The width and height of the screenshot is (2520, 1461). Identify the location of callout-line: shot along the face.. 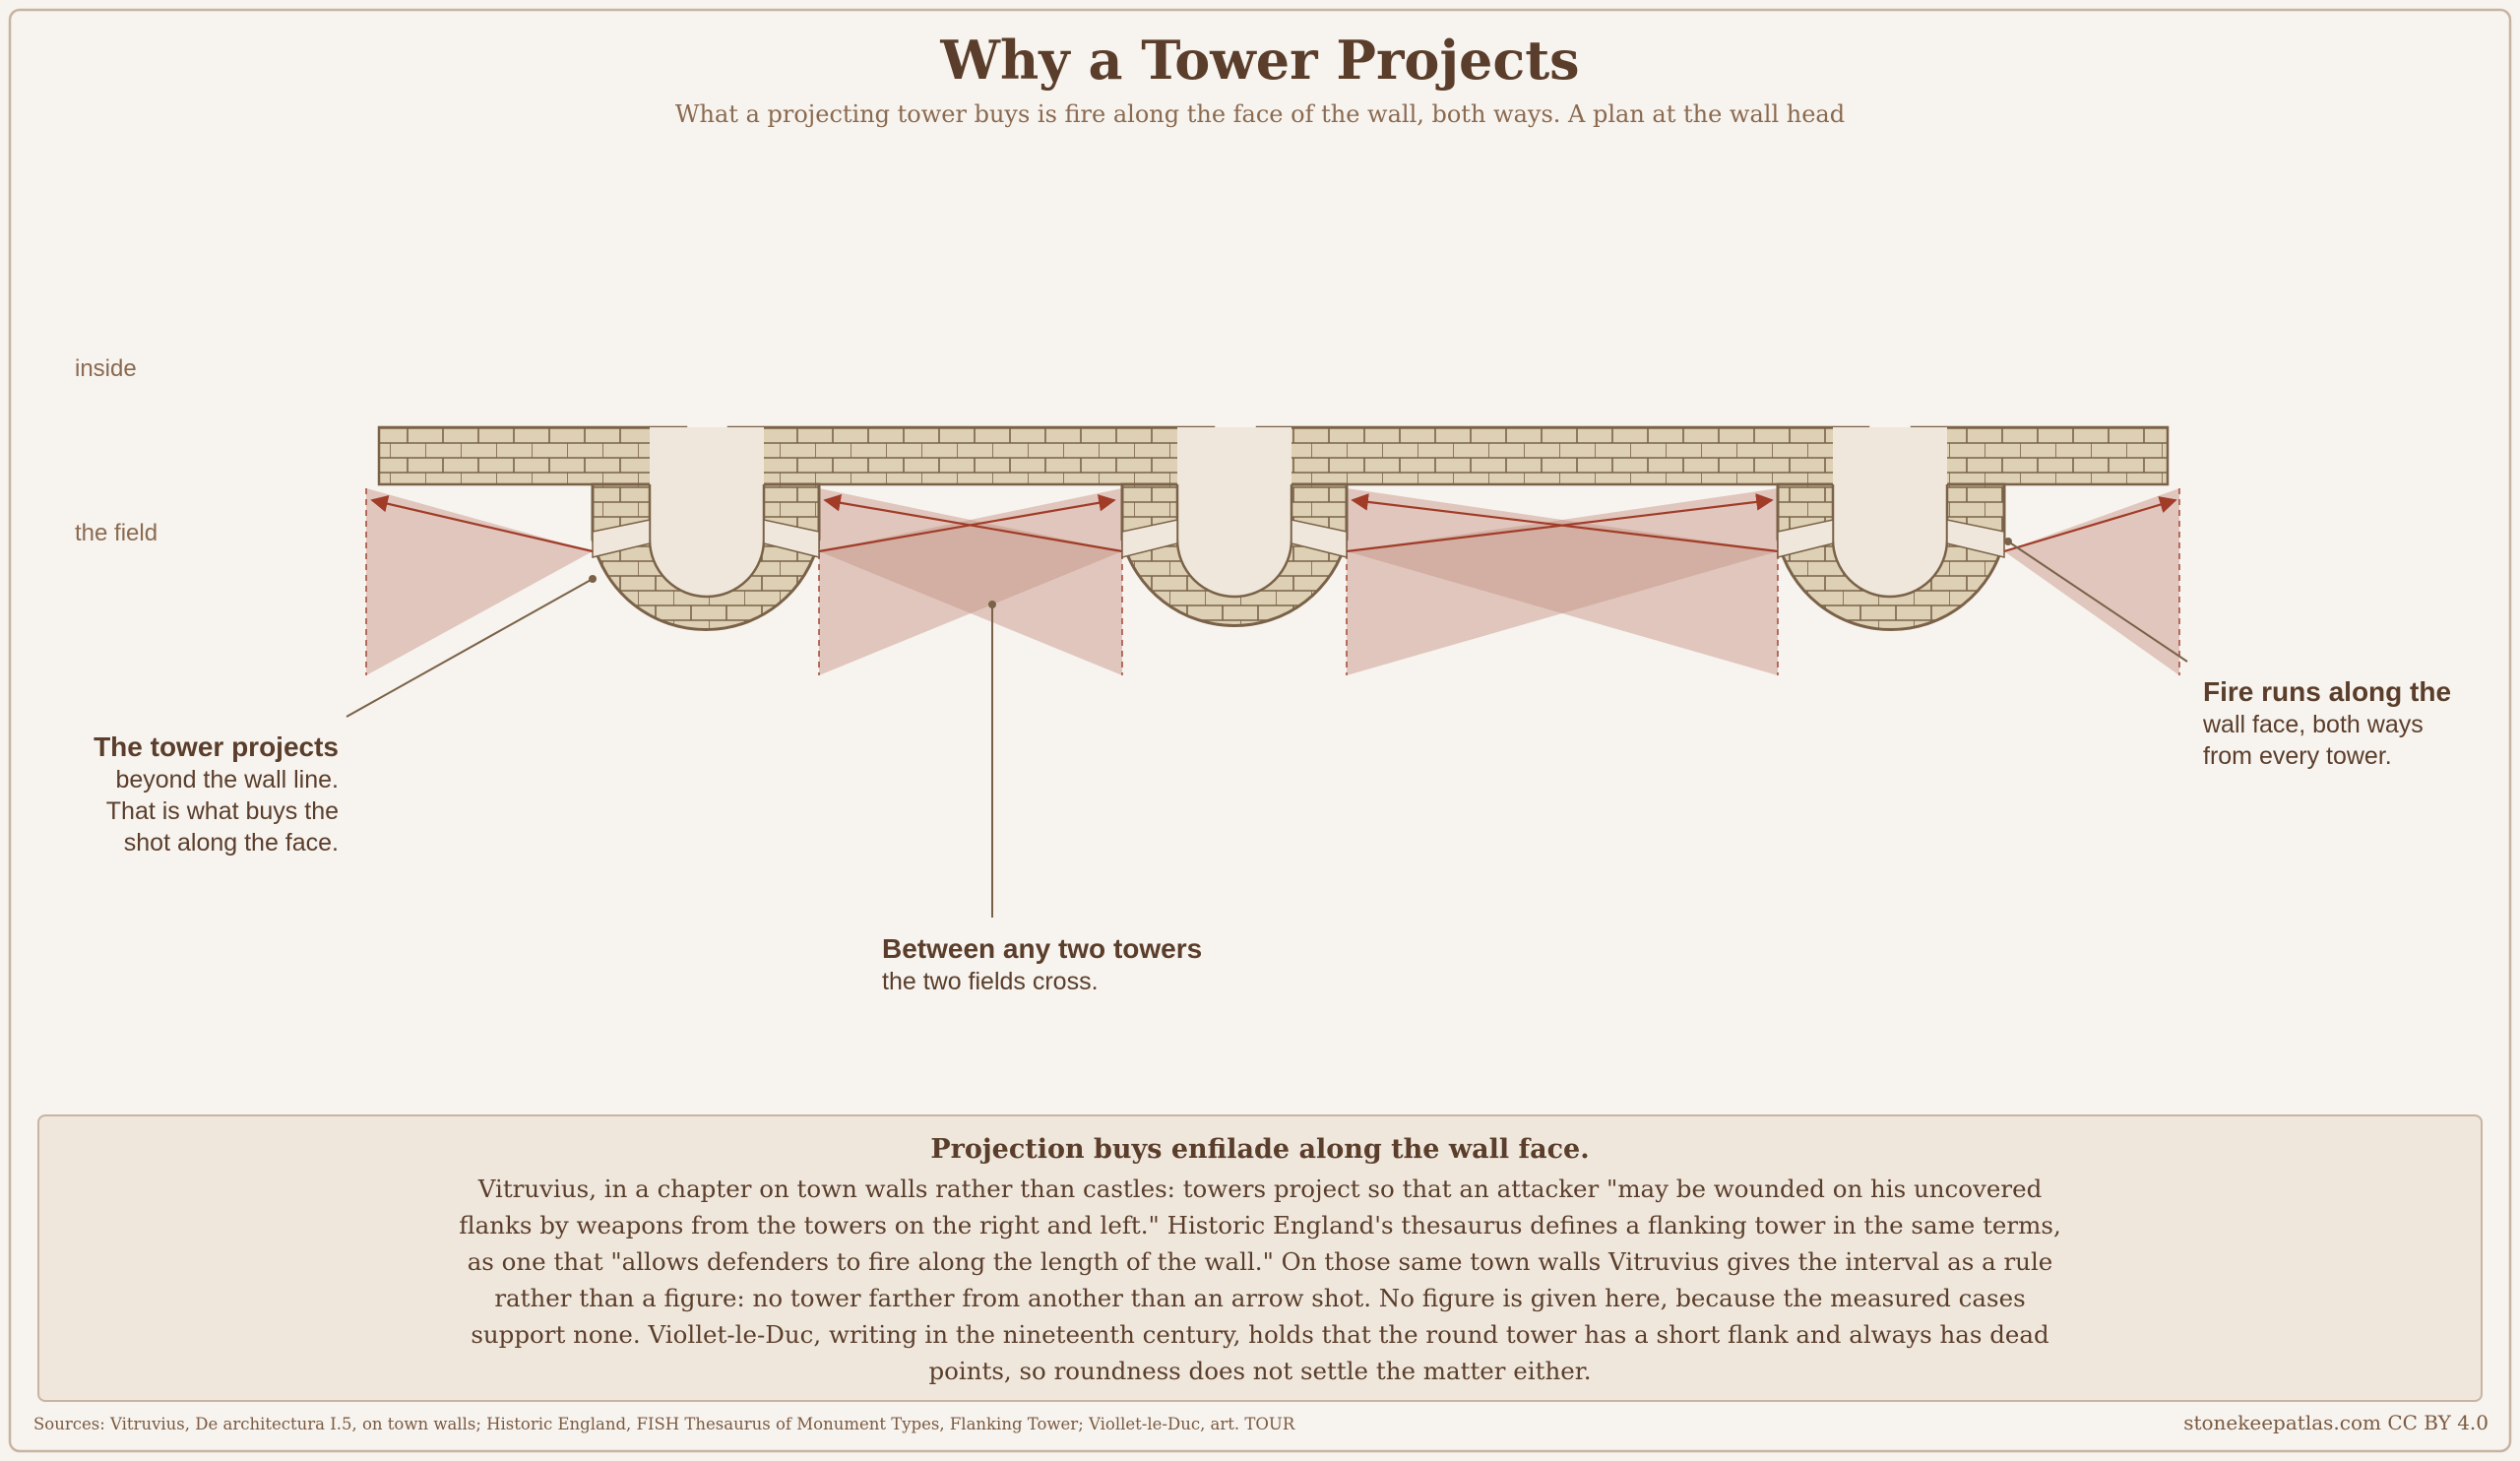
(231, 843).